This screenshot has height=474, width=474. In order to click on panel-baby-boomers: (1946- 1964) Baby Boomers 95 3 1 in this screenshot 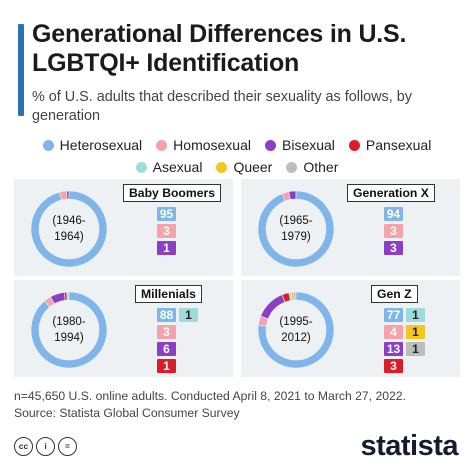, I will do `click(123, 227)`.